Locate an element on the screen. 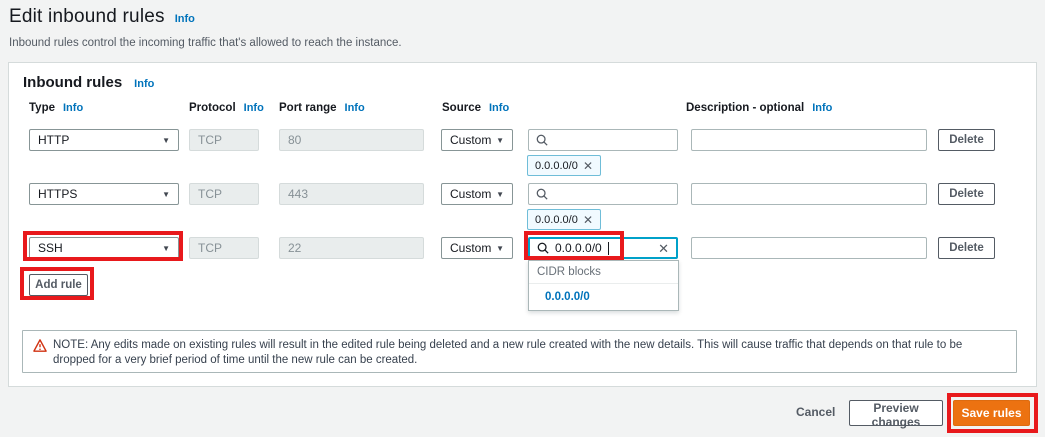  source-info-link: Info is located at coordinates (499, 108).